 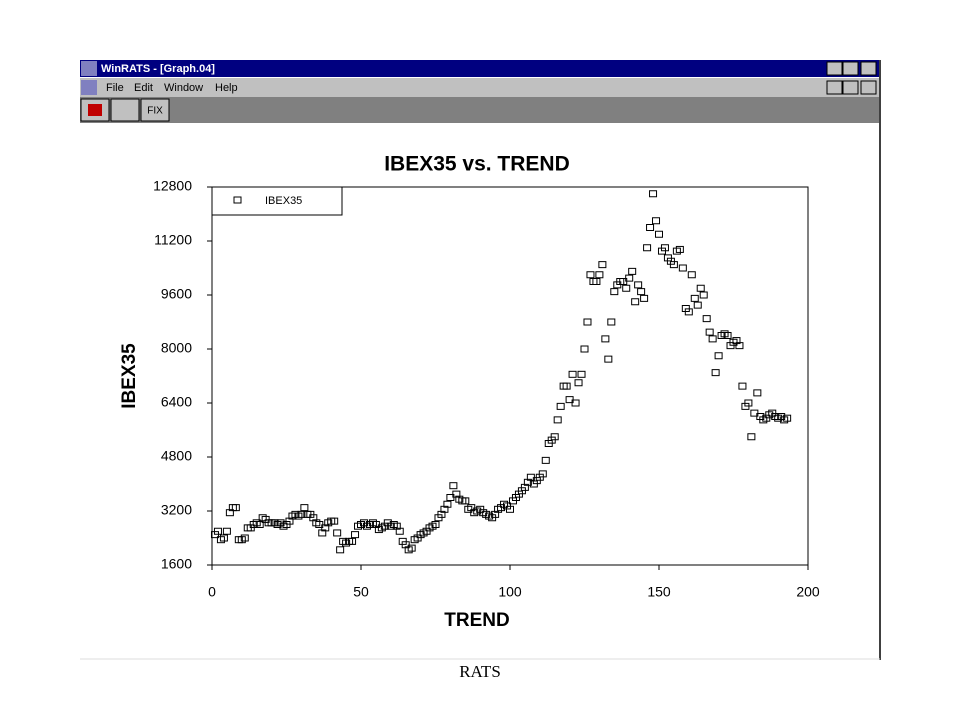 What do you see at coordinates (176, 294) in the screenshot?
I see `y-tick-label: 9600` at bounding box center [176, 294].